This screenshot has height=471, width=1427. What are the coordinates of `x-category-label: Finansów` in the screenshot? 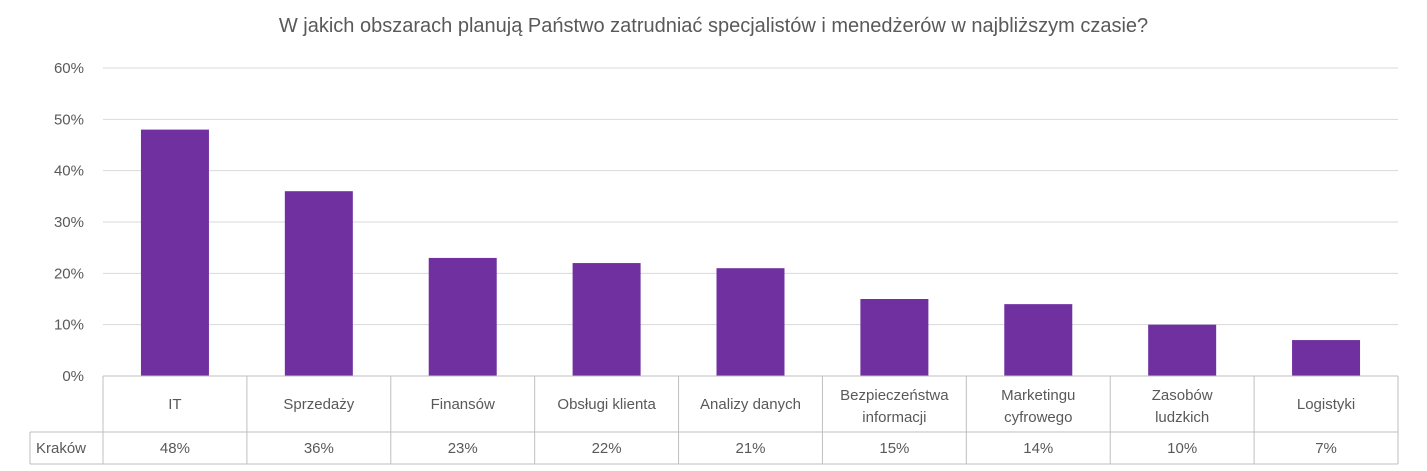 It's located at (463, 404).